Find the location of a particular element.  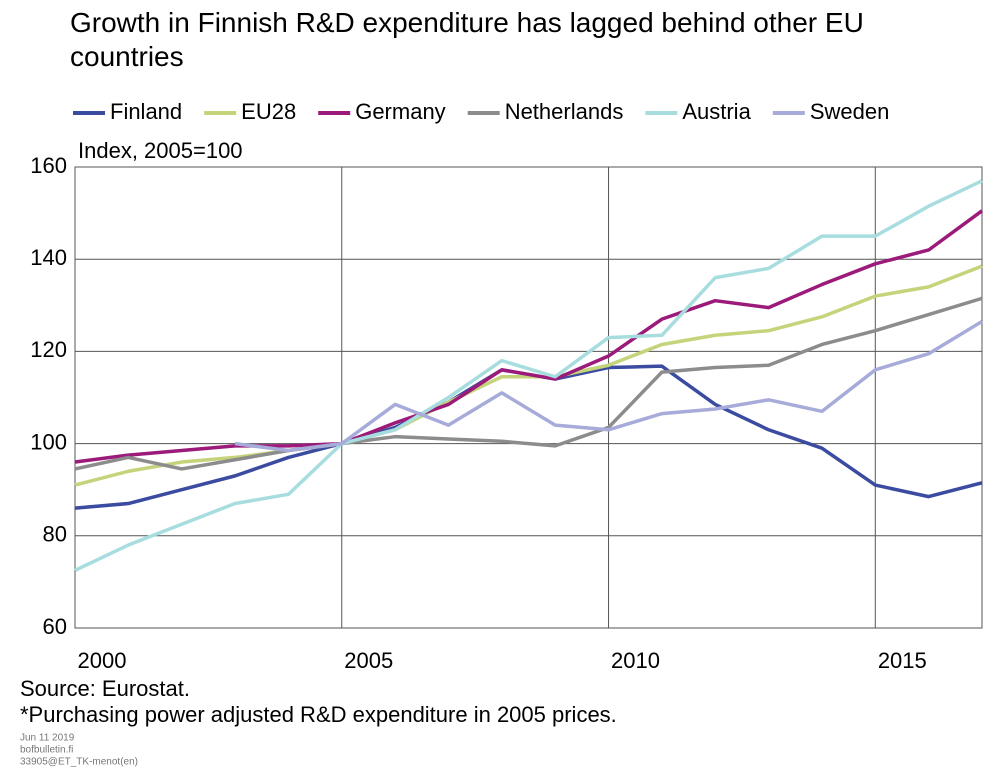

y-tick-label: 100 is located at coordinates (48, 441).